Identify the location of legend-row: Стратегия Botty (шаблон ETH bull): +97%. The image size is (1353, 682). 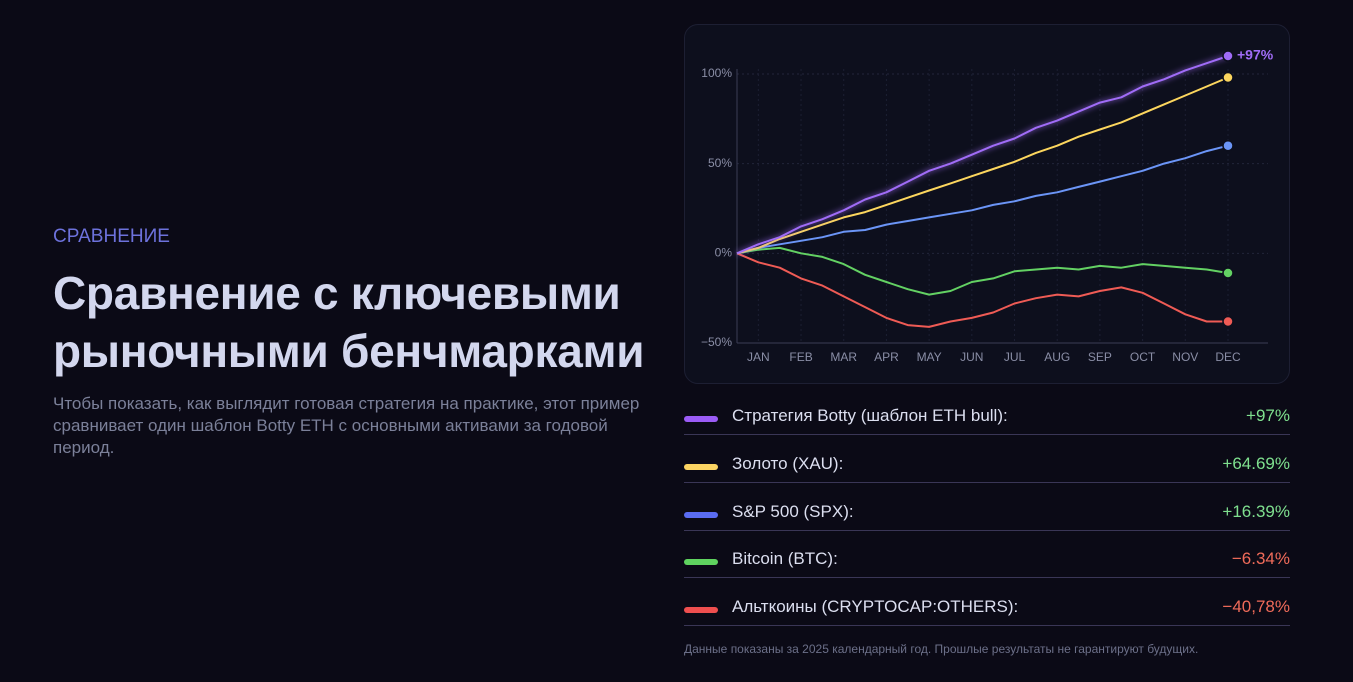
(987, 418).